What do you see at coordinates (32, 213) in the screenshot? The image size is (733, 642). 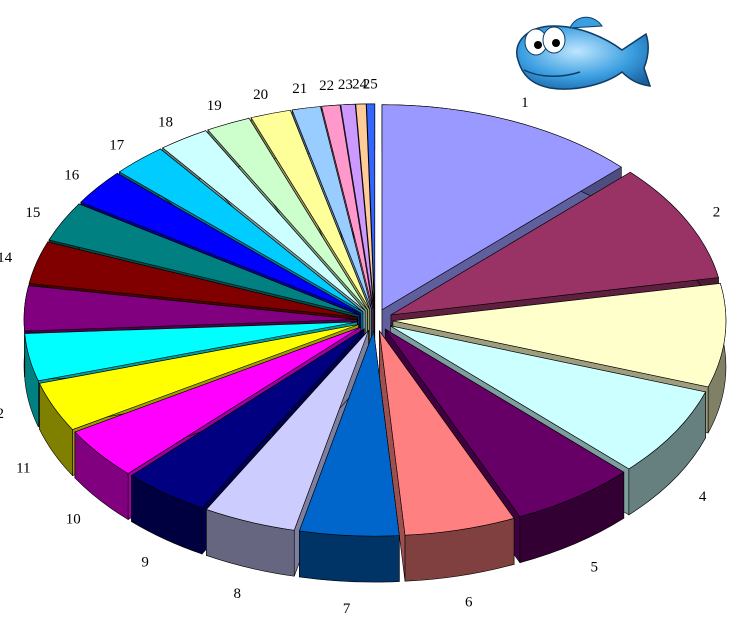 I see `slice-label-15: 15` at bounding box center [32, 213].